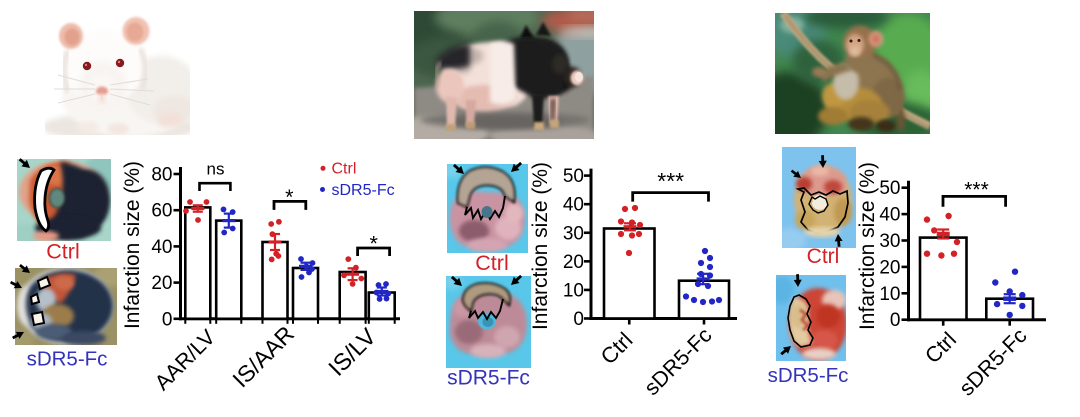 The height and width of the screenshot is (417, 1080). I want to click on svg-text: AAR/LV, so click(185, 360).